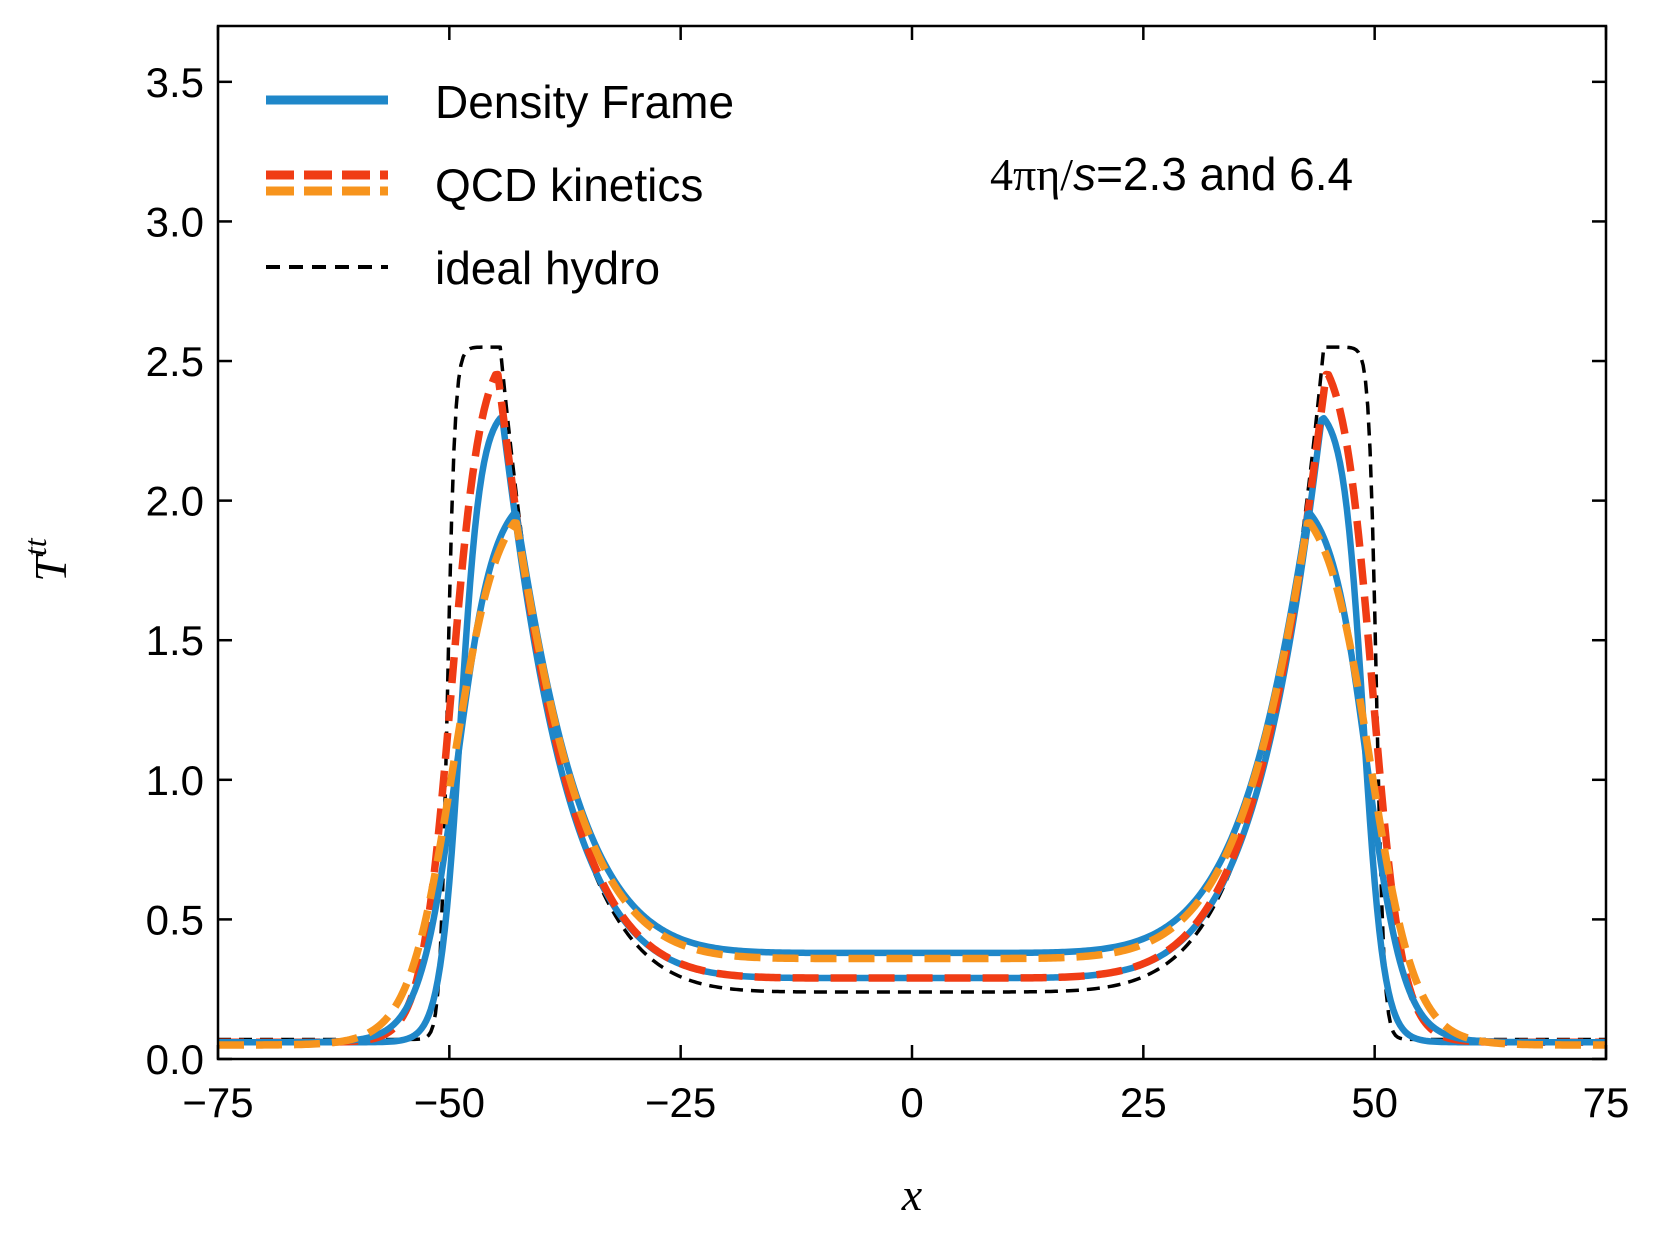 This screenshot has width=1657, height=1238. I want to click on legend: Density Frame QCD kinetics ideal hydro, so click(500, 185).